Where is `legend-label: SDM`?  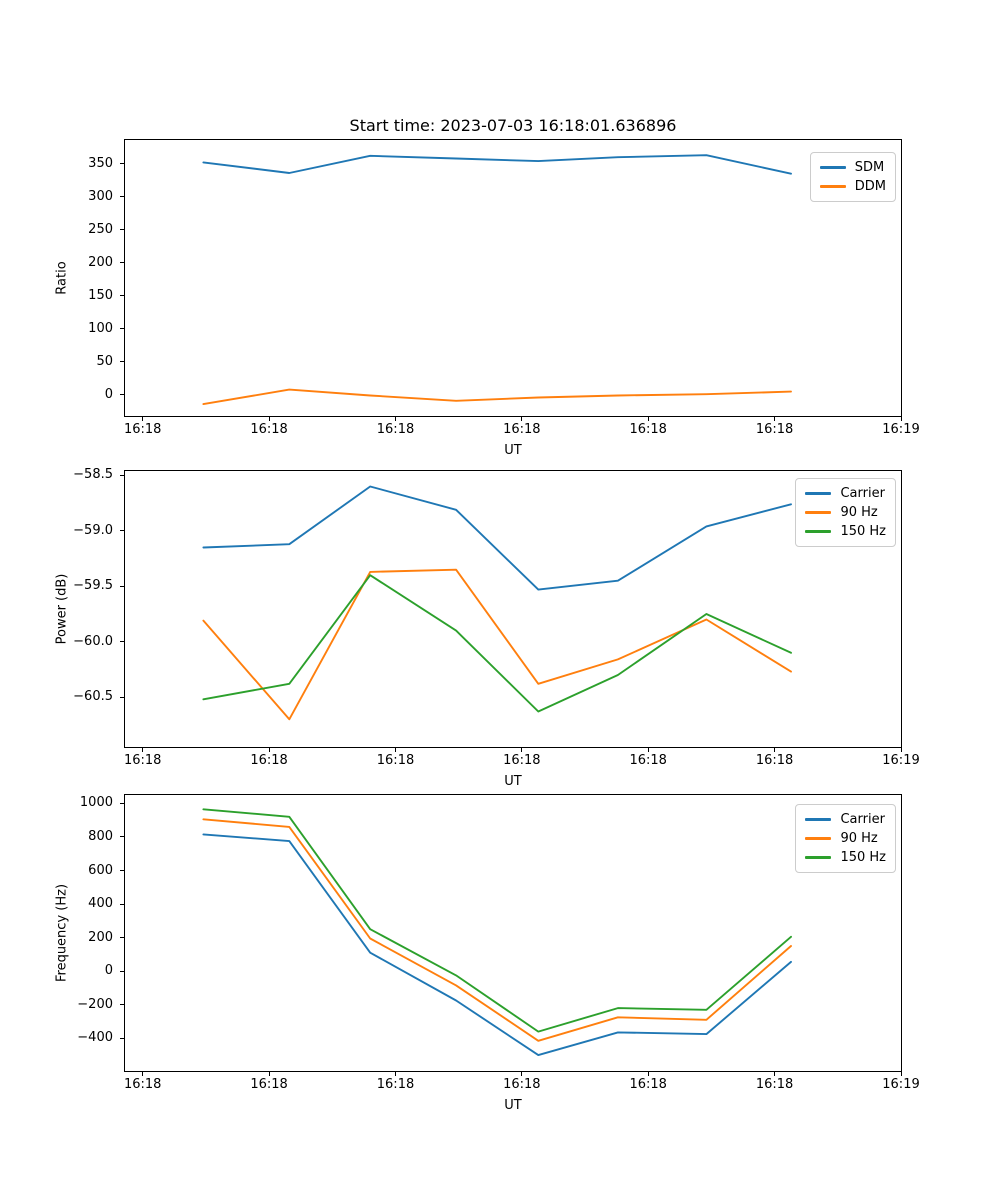
legend-label: SDM is located at coordinates (869, 167).